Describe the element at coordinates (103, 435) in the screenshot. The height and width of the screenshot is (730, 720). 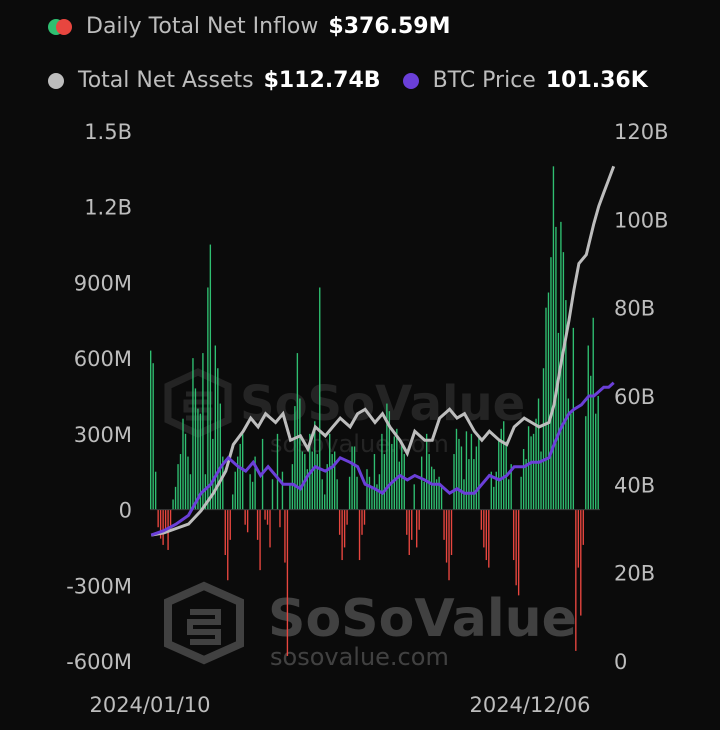
I see `left-tick-label: 300M` at that location.